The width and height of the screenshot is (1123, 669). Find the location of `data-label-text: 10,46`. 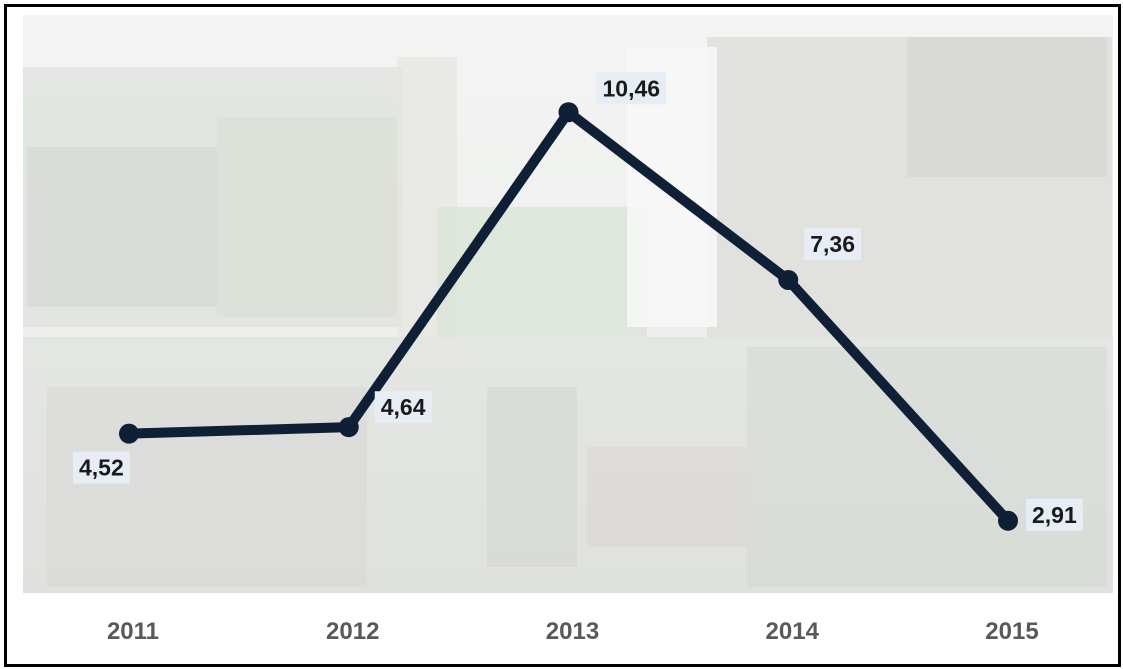

data-label-text: 10,46 is located at coordinates (632, 88).